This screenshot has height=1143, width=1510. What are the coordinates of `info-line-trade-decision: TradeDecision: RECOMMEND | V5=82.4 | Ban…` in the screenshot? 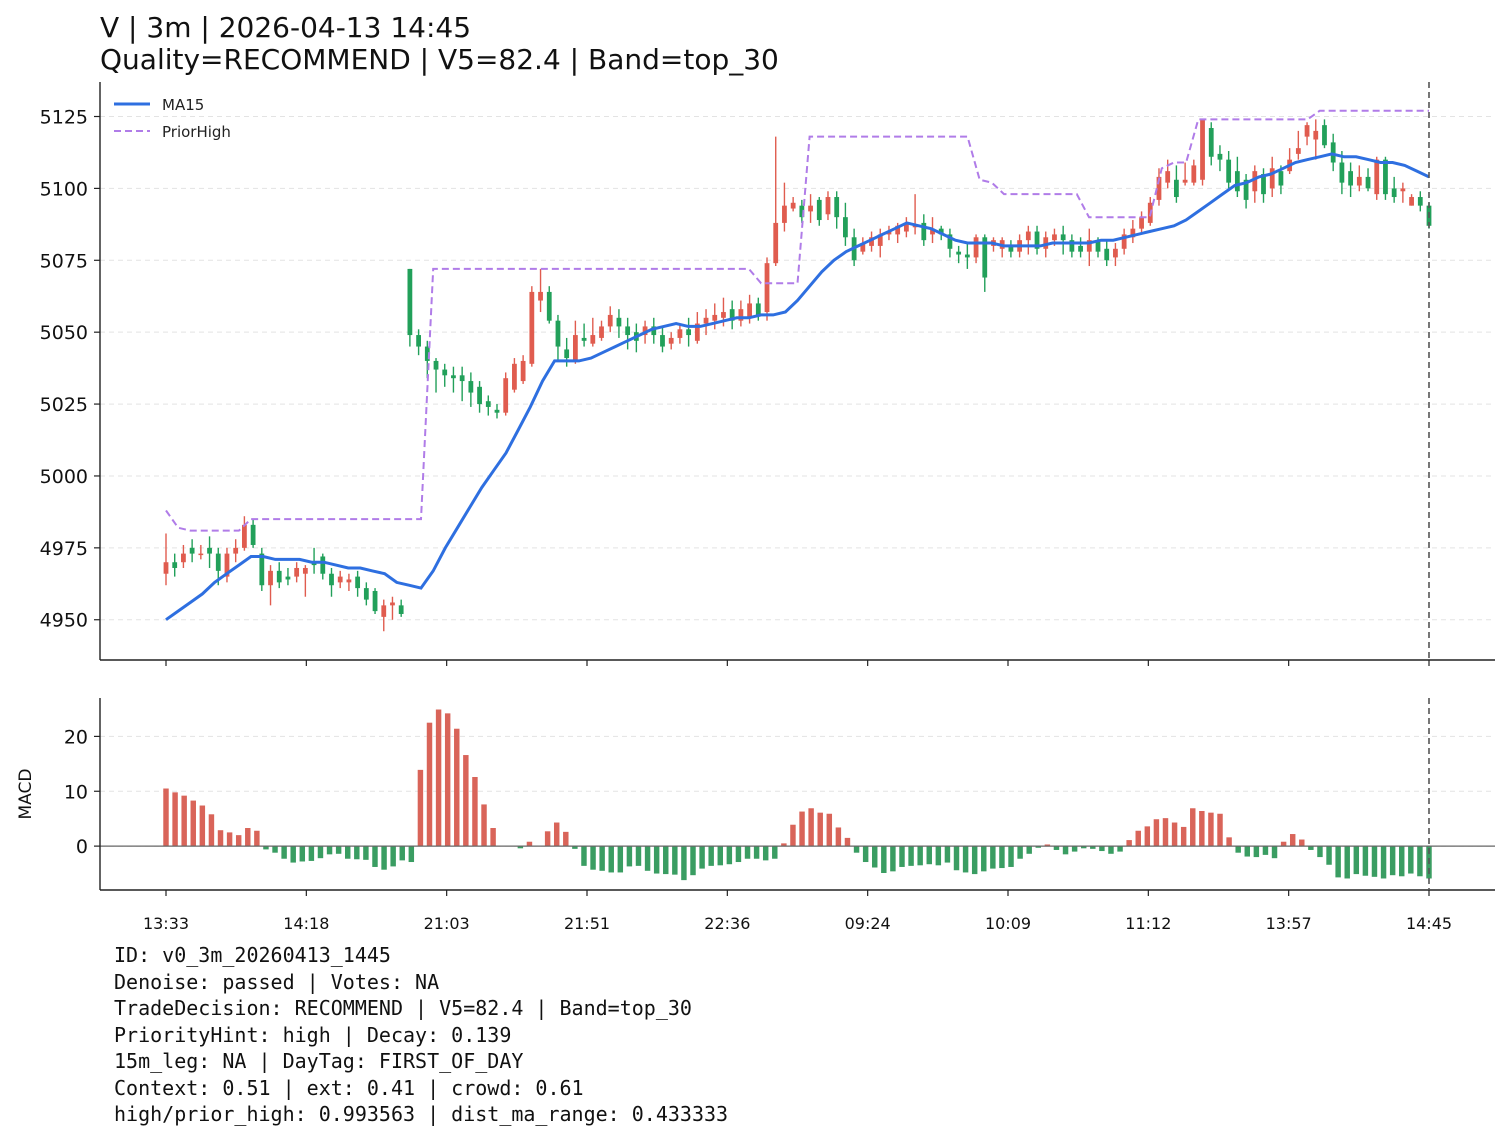 It's located at (403, 1008).